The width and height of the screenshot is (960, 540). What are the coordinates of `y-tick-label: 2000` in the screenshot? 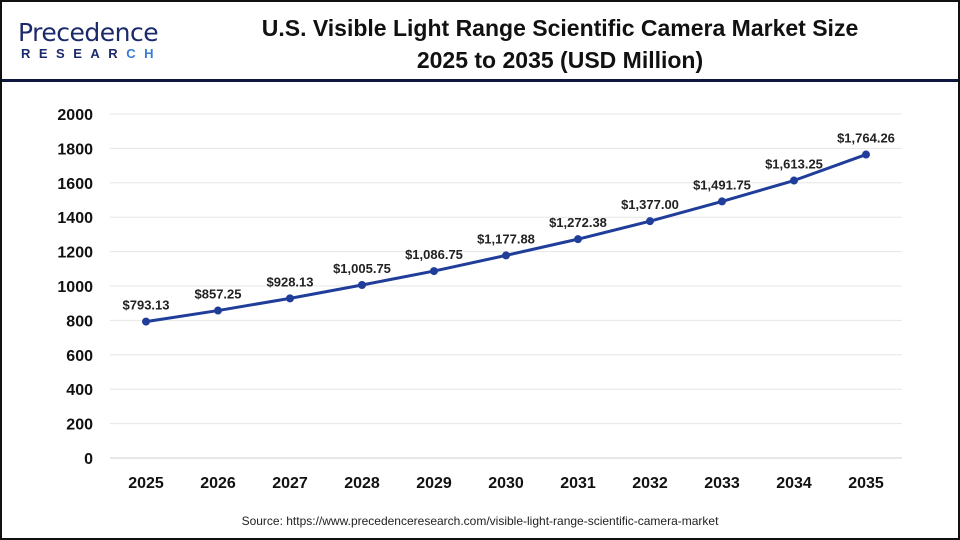 It's located at (75, 115).